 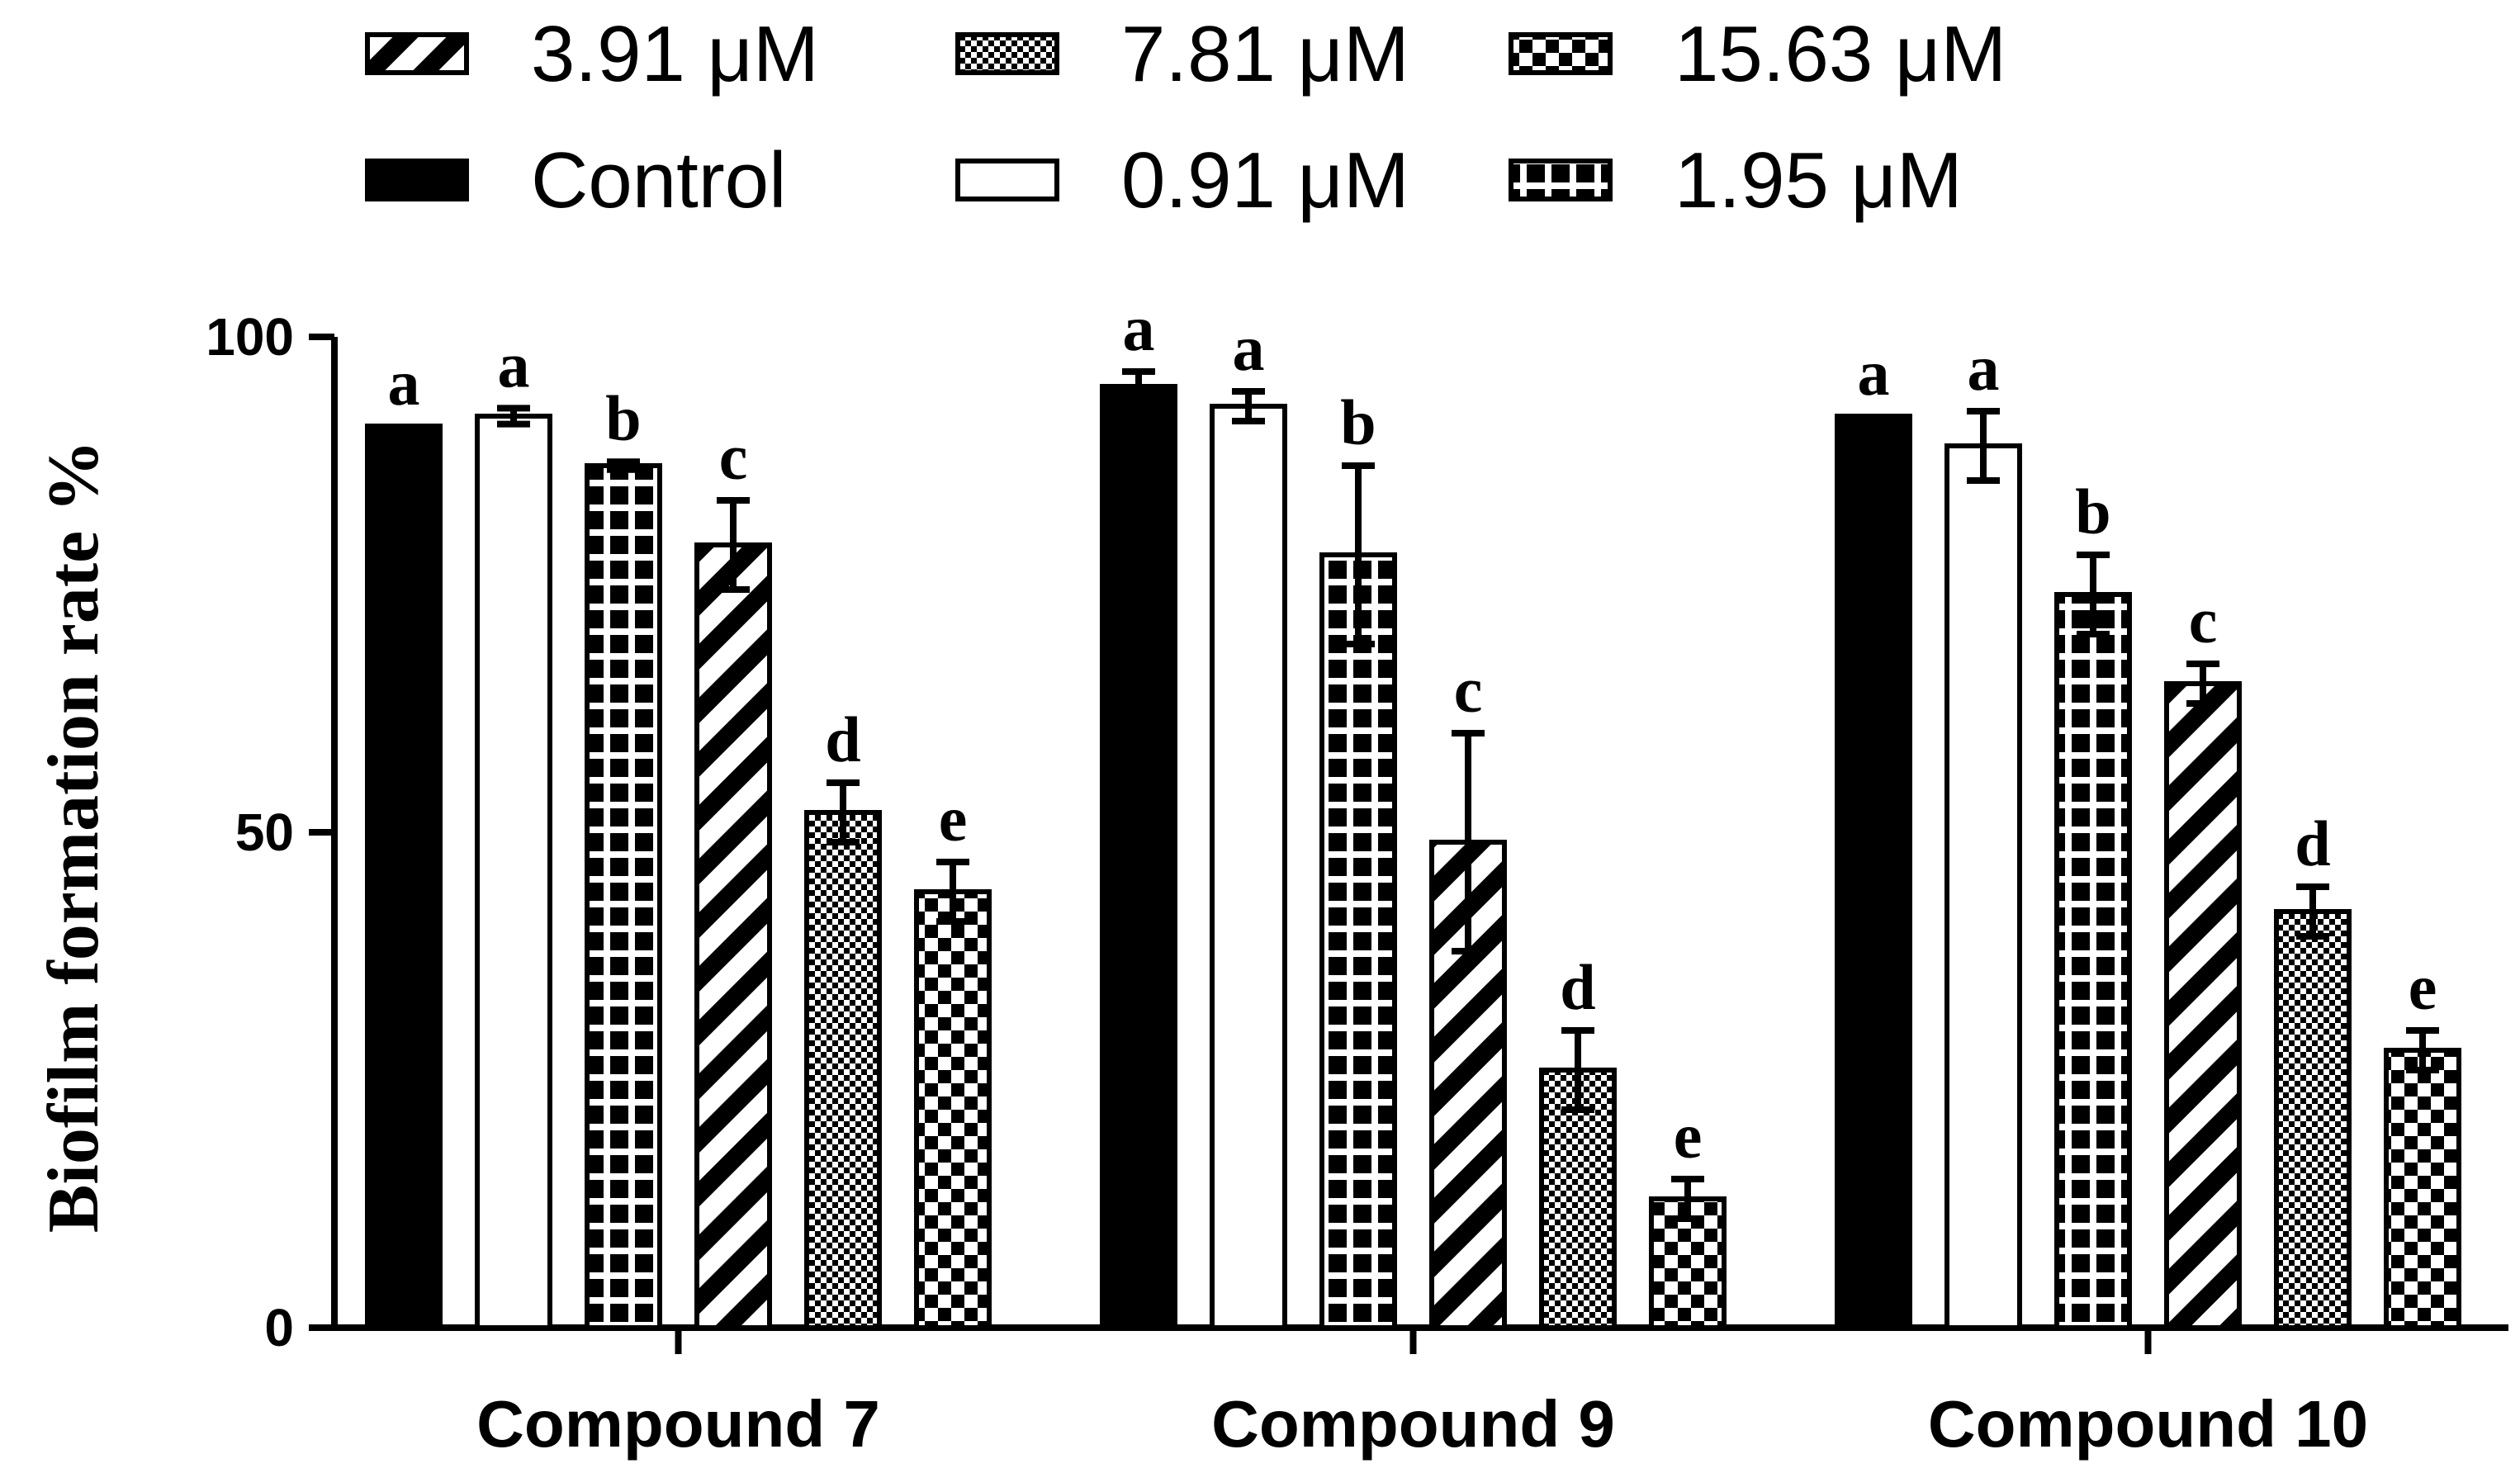 What do you see at coordinates (678, 1424) in the screenshot?
I see `category-label: Compound 7` at bounding box center [678, 1424].